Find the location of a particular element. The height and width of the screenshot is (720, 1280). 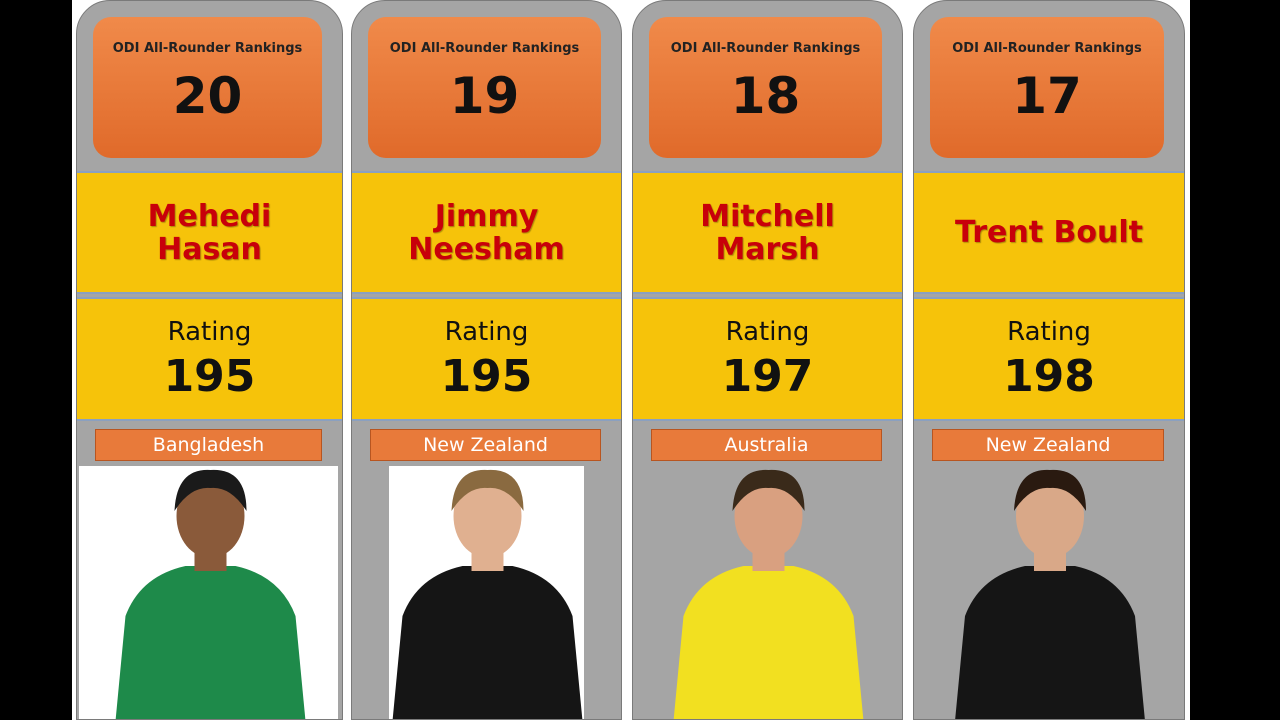

player-name: Jimmy Neesham is located at coordinates (486, 232).